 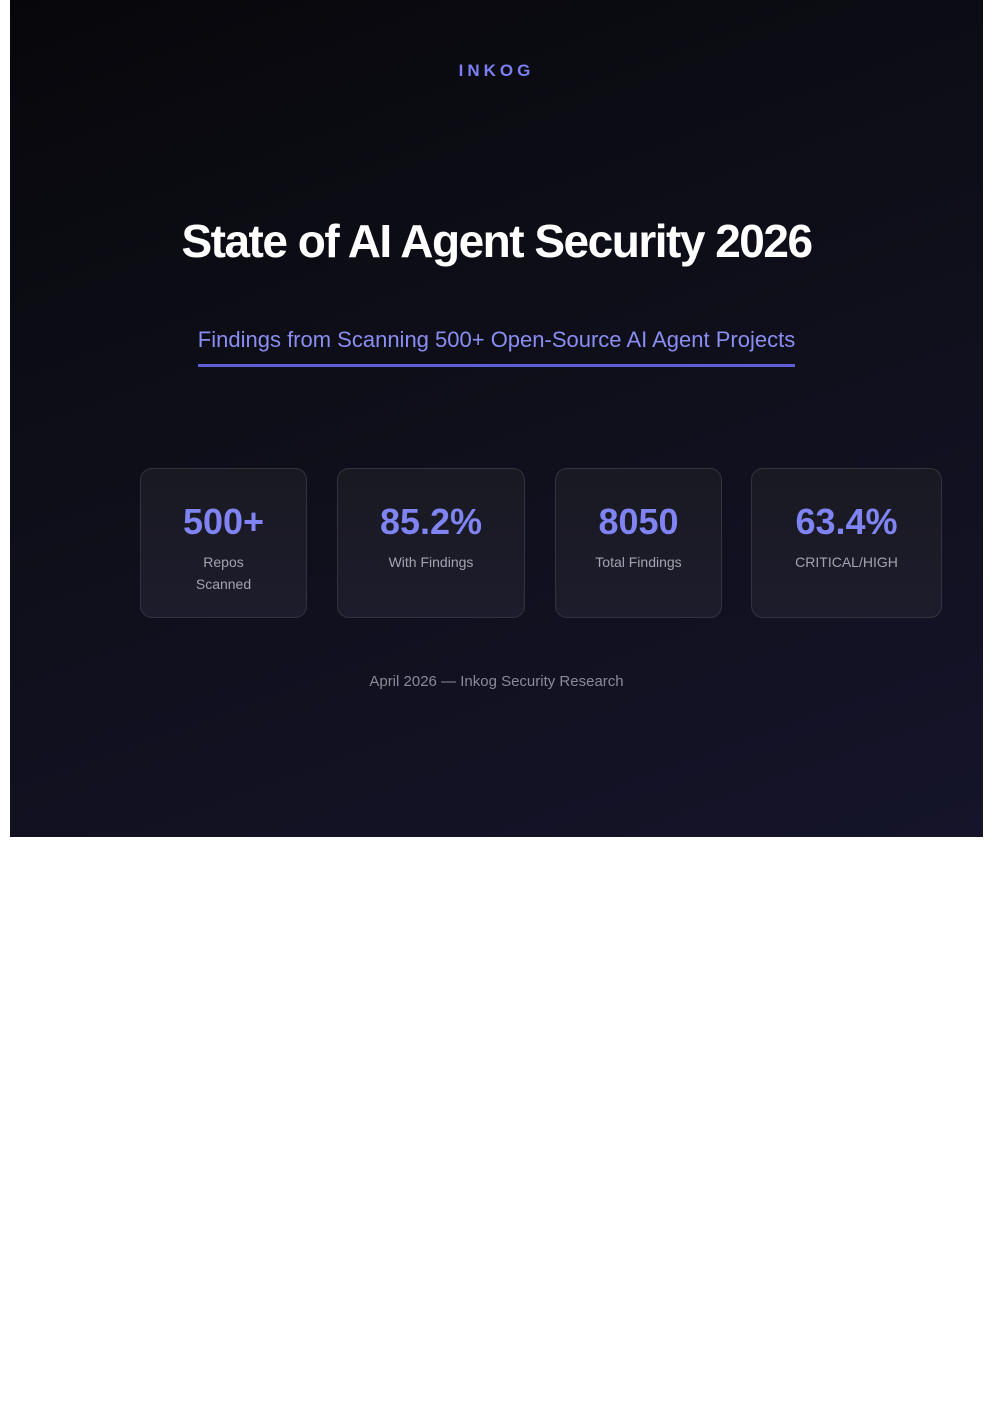 What do you see at coordinates (431, 521) in the screenshot?
I see `stat-value: 85.2%` at bounding box center [431, 521].